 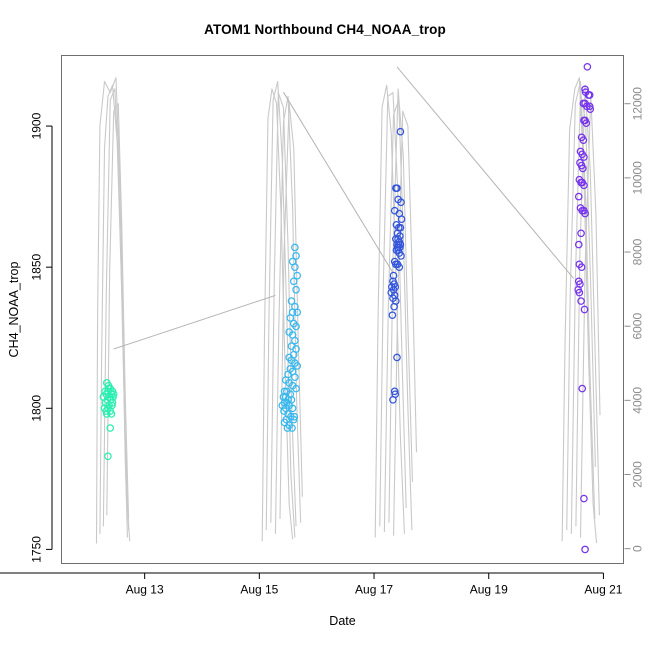 What do you see at coordinates (37, 125) in the screenshot?
I see `axis-tick-label: 1900` at bounding box center [37, 125].